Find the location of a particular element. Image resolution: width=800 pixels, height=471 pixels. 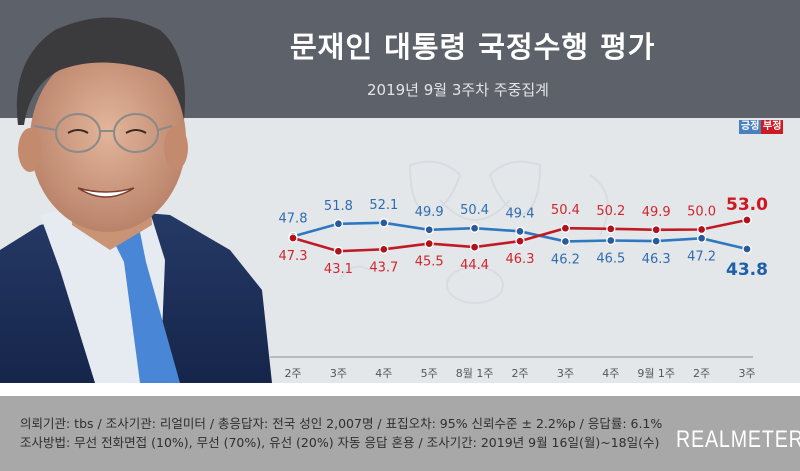

data-value-label: 47.3 is located at coordinates (293, 256).